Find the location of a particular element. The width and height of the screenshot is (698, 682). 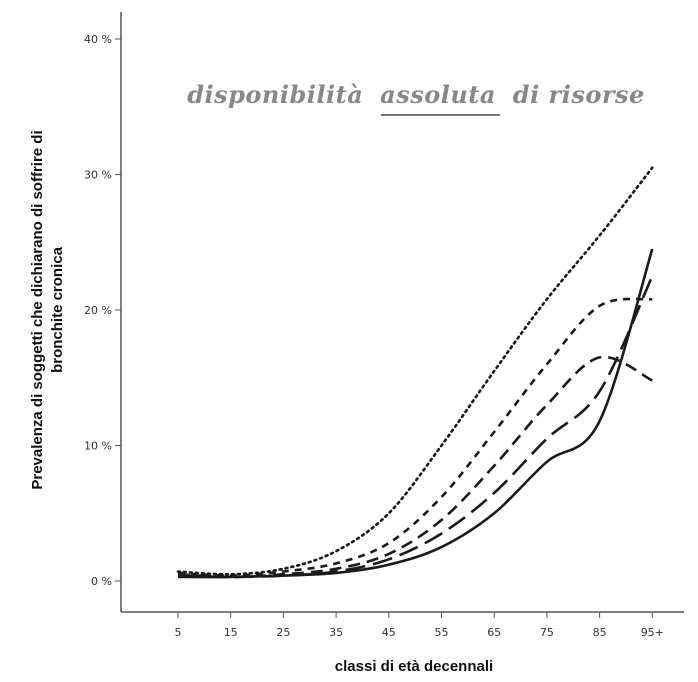

chart-title: disponibilità assoluta di risorse is located at coordinates (416, 98).